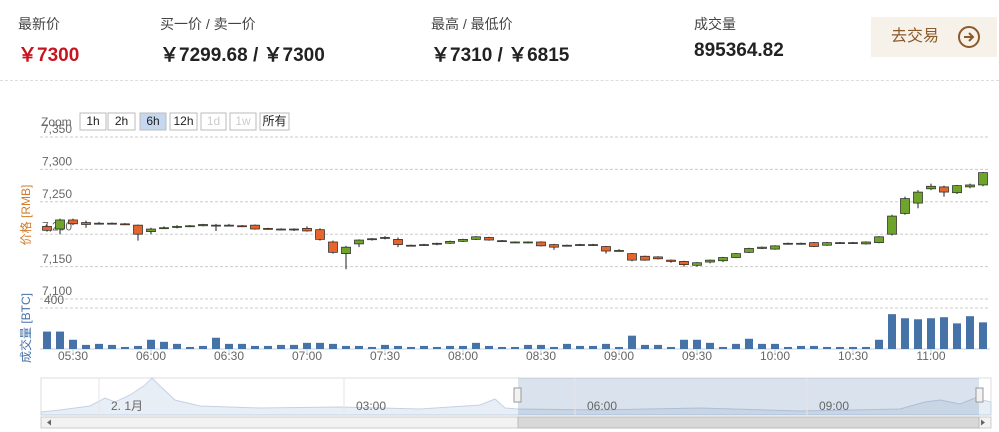 The image size is (999, 432). I want to click on stat-value: 895364.82, so click(739, 50).